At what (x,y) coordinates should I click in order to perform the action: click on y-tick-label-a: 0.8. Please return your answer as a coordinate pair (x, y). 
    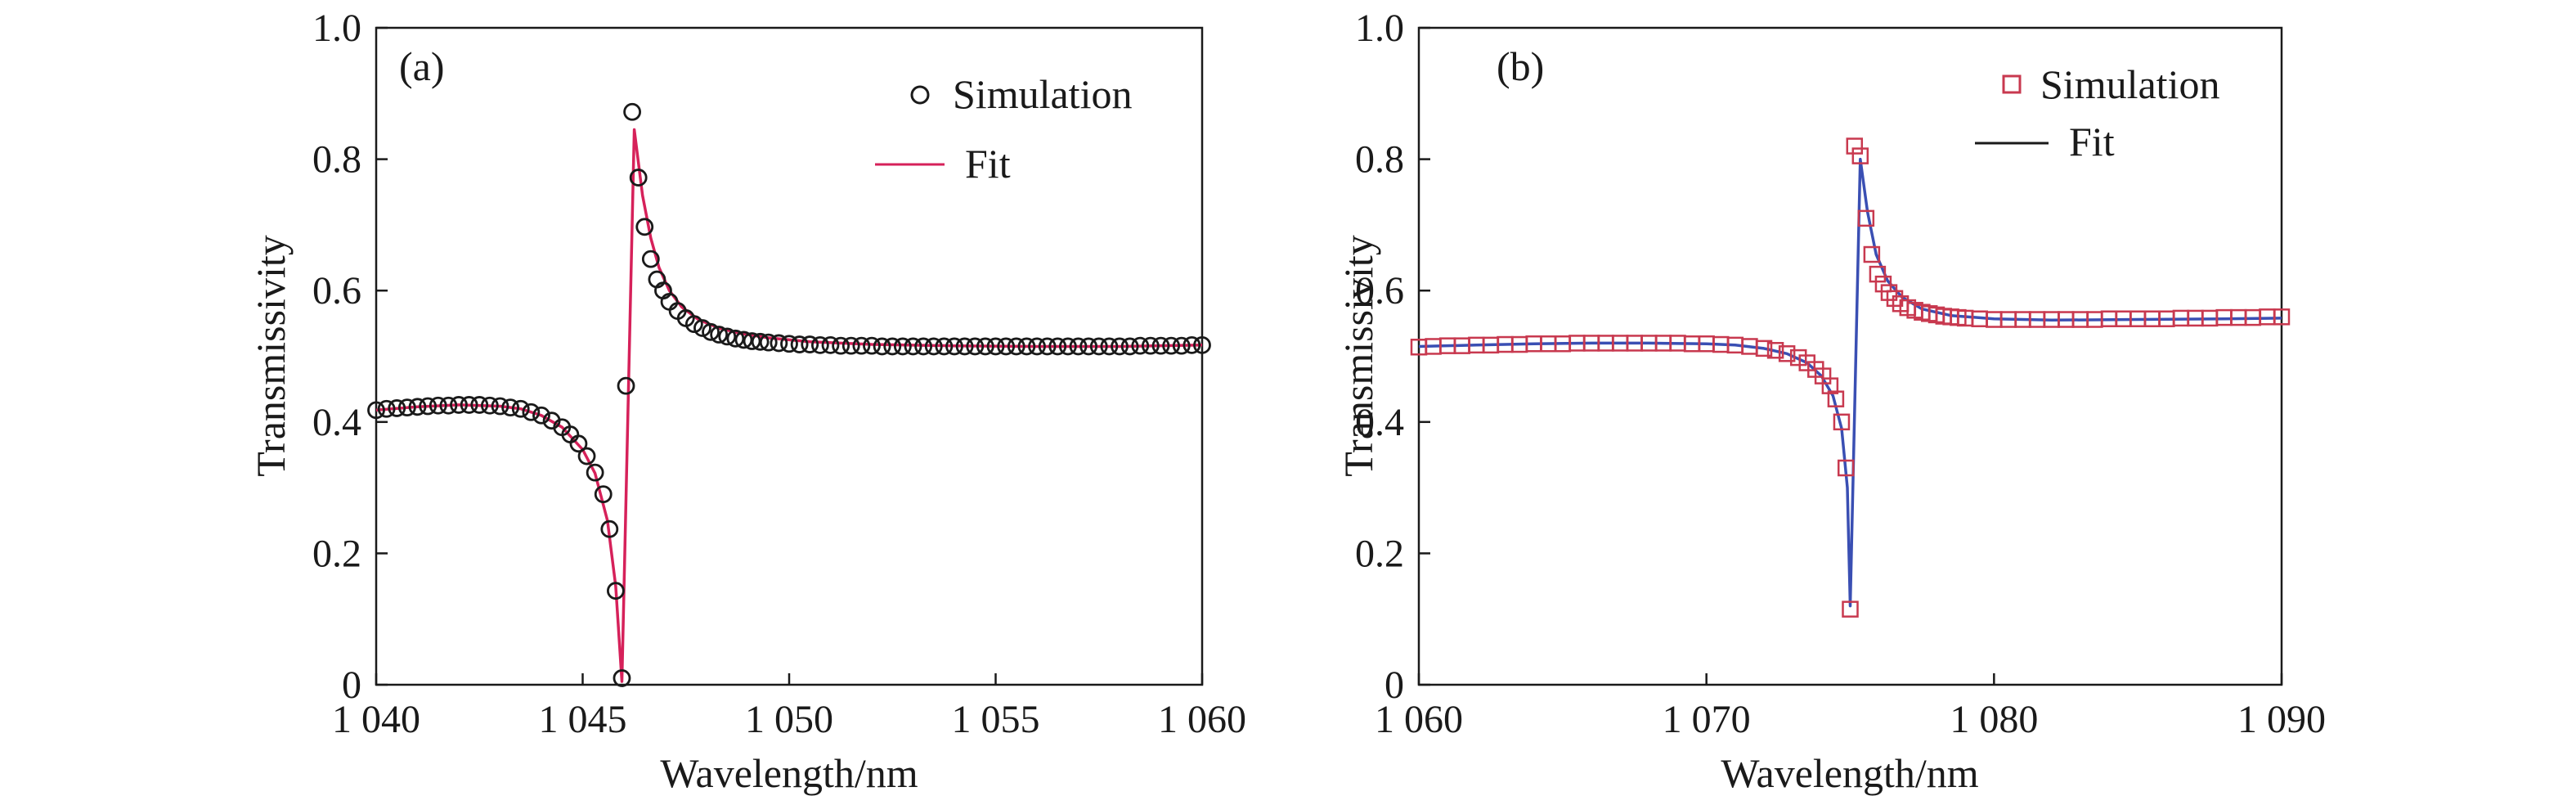
    Looking at the image, I should click on (336, 160).